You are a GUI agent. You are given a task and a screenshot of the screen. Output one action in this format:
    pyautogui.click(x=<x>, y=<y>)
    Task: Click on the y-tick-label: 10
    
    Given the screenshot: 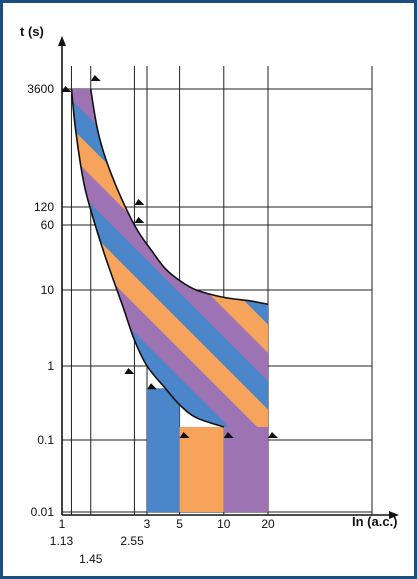 What is the action you would take?
    pyautogui.click(x=48, y=290)
    